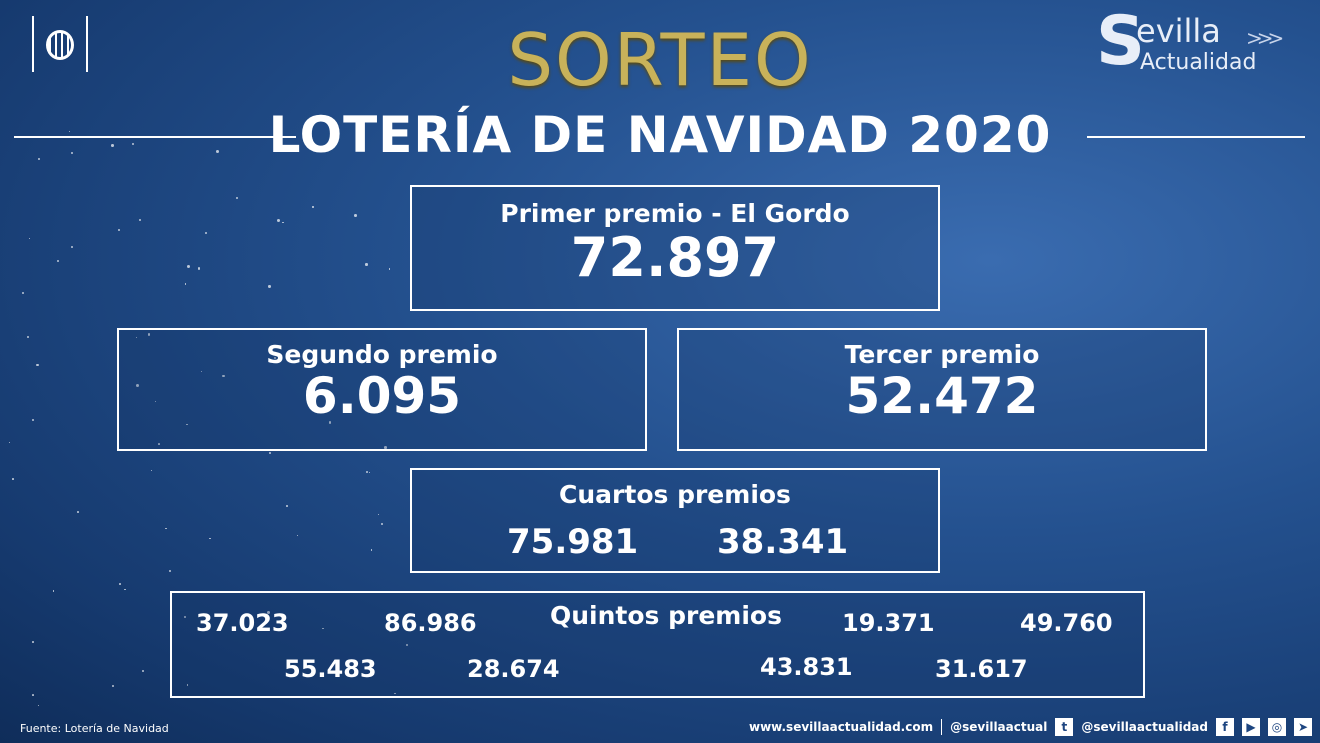  I want to click on quintos-label: Quintos premios, so click(666, 615).